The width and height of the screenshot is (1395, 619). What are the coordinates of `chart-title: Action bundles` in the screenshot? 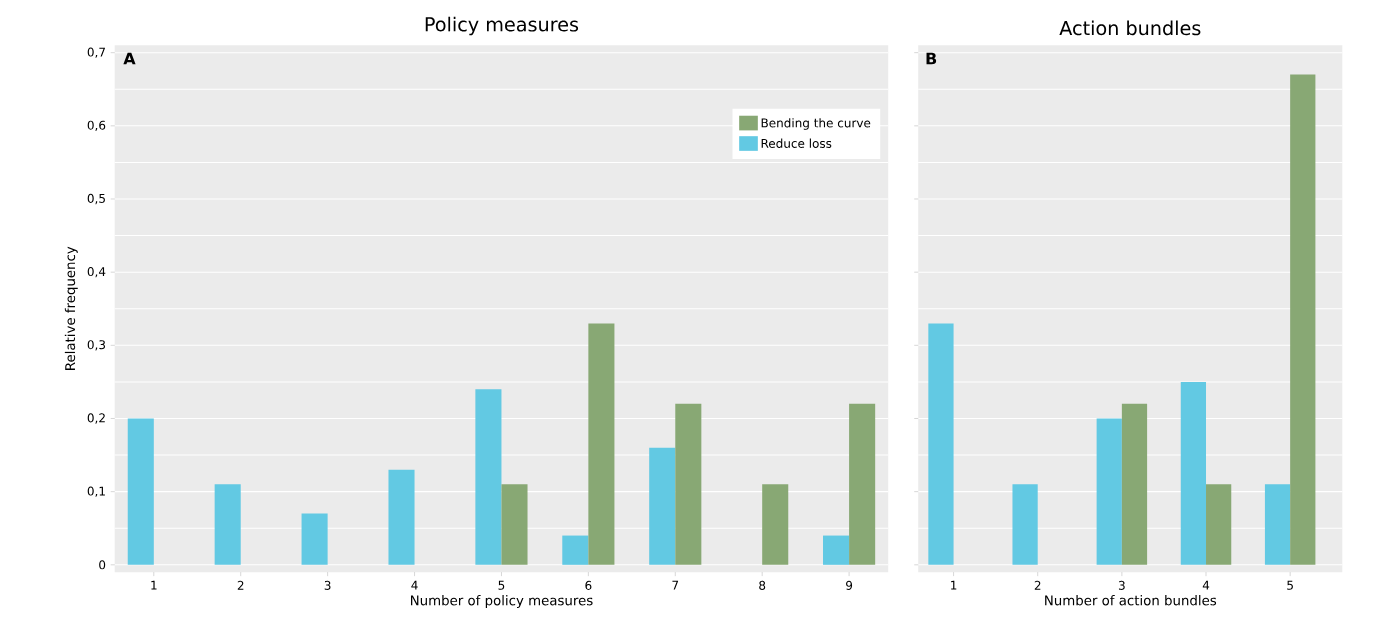 It's located at (1130, 28).